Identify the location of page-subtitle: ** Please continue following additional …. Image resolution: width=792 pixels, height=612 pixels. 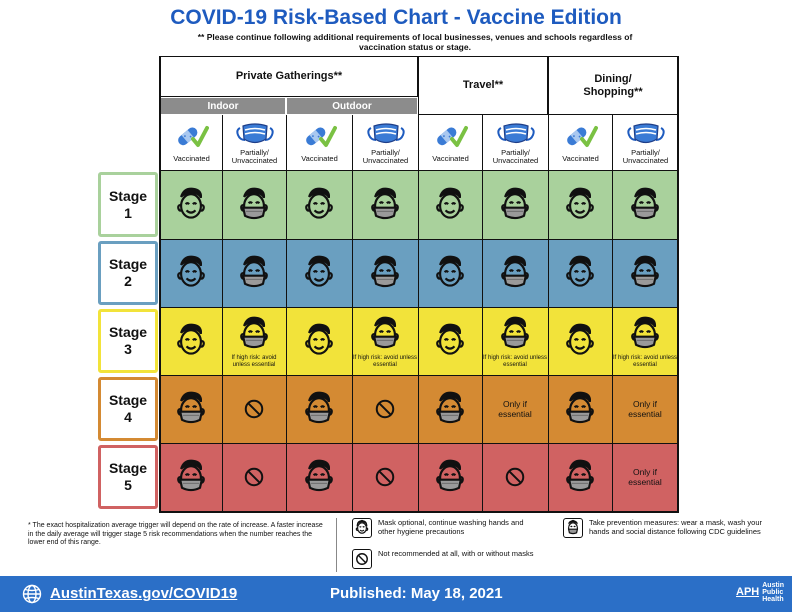
(415, 42).